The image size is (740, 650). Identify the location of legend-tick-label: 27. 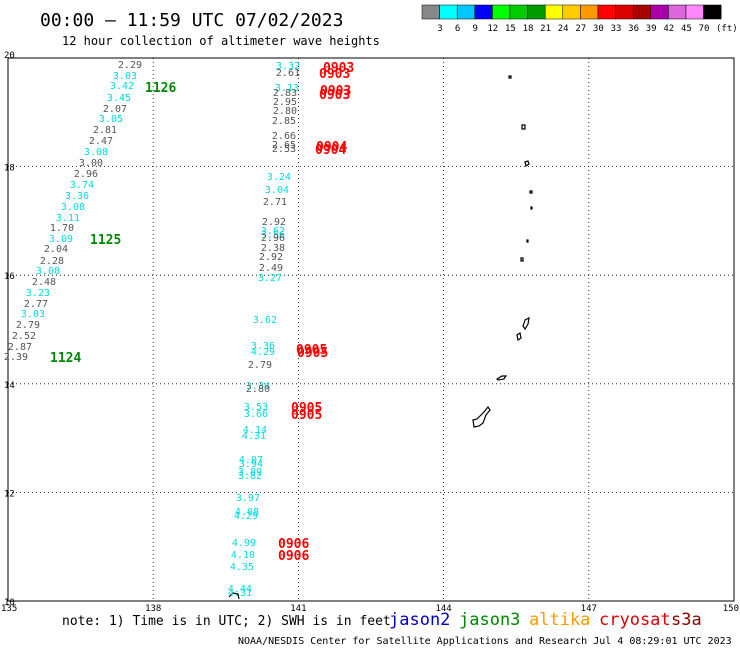
(580, 29).